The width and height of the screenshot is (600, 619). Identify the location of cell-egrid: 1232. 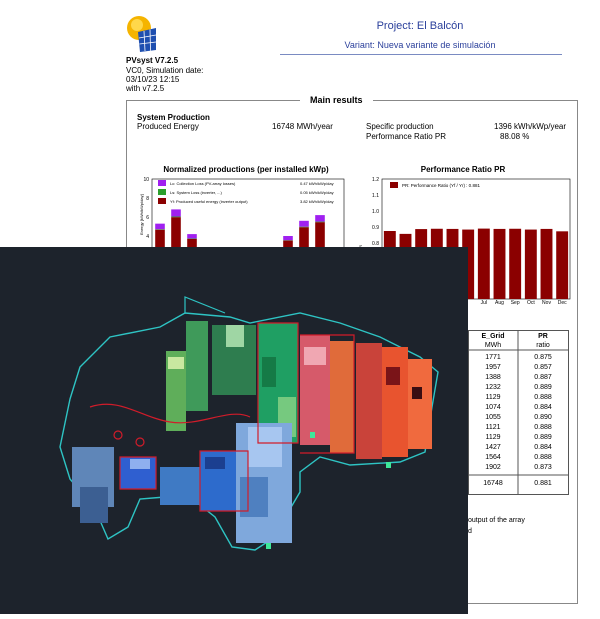
(493, 387).